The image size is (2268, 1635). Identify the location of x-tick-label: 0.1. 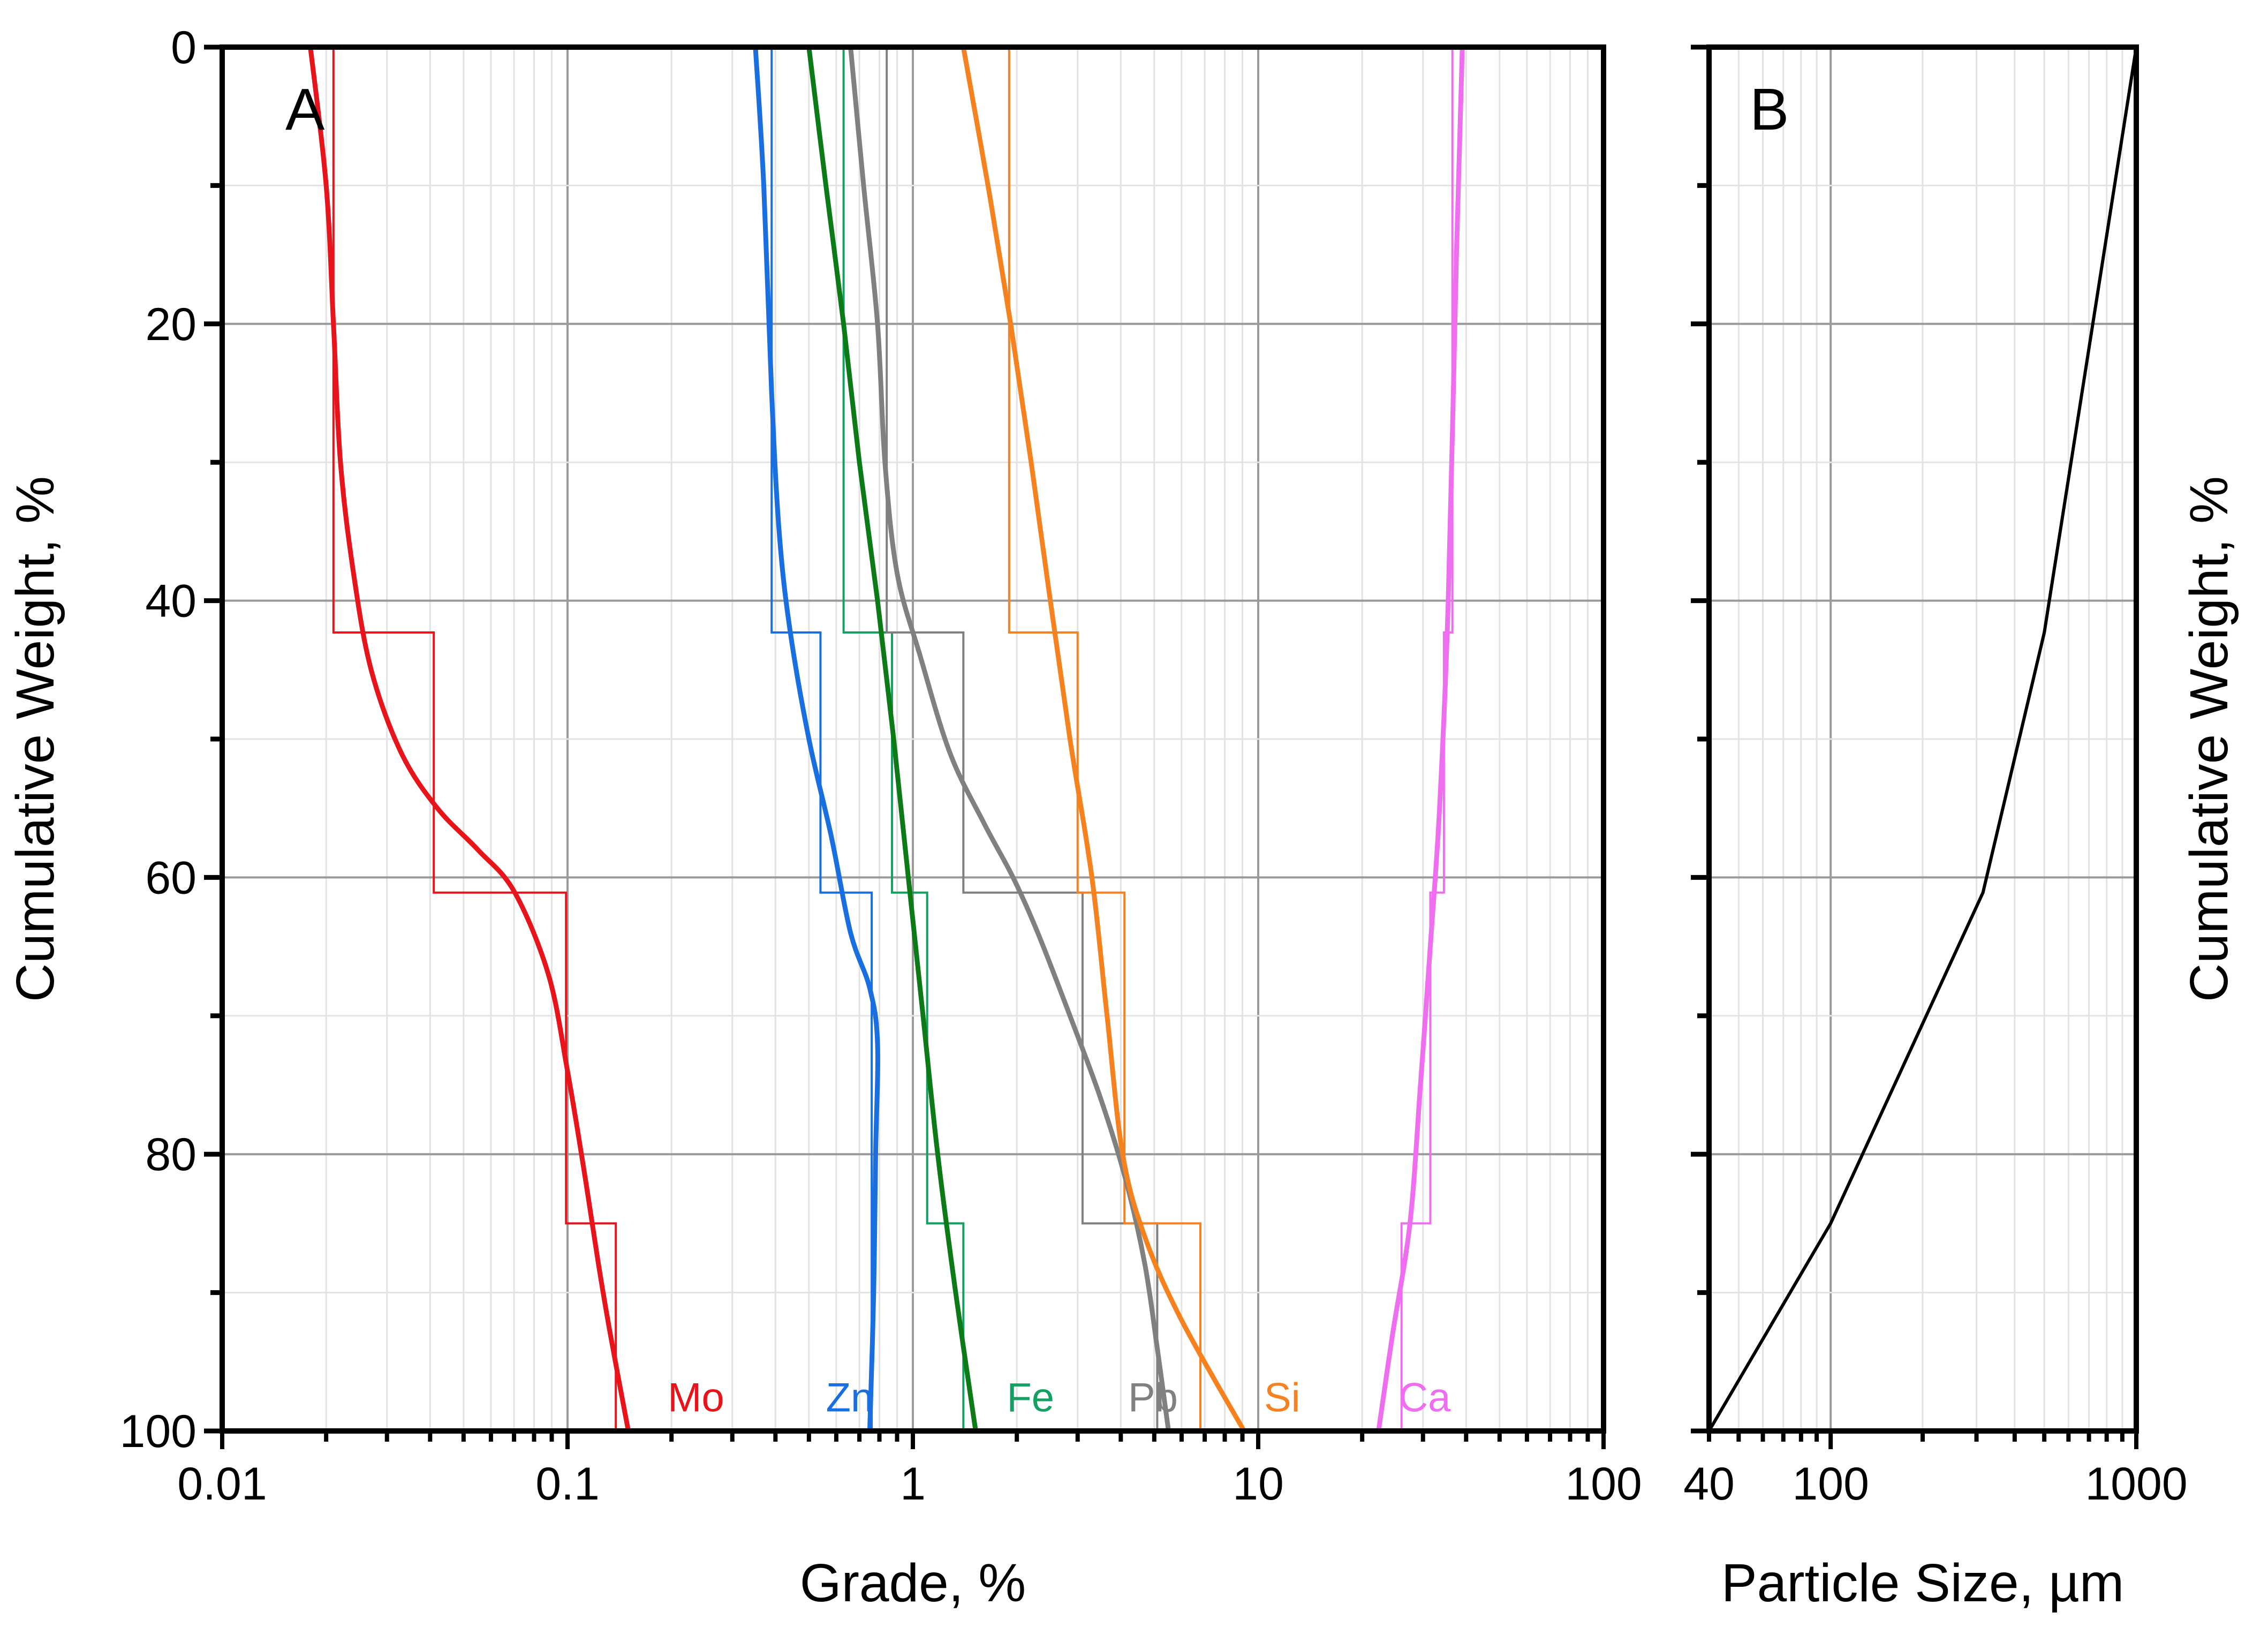
(567, 1484).